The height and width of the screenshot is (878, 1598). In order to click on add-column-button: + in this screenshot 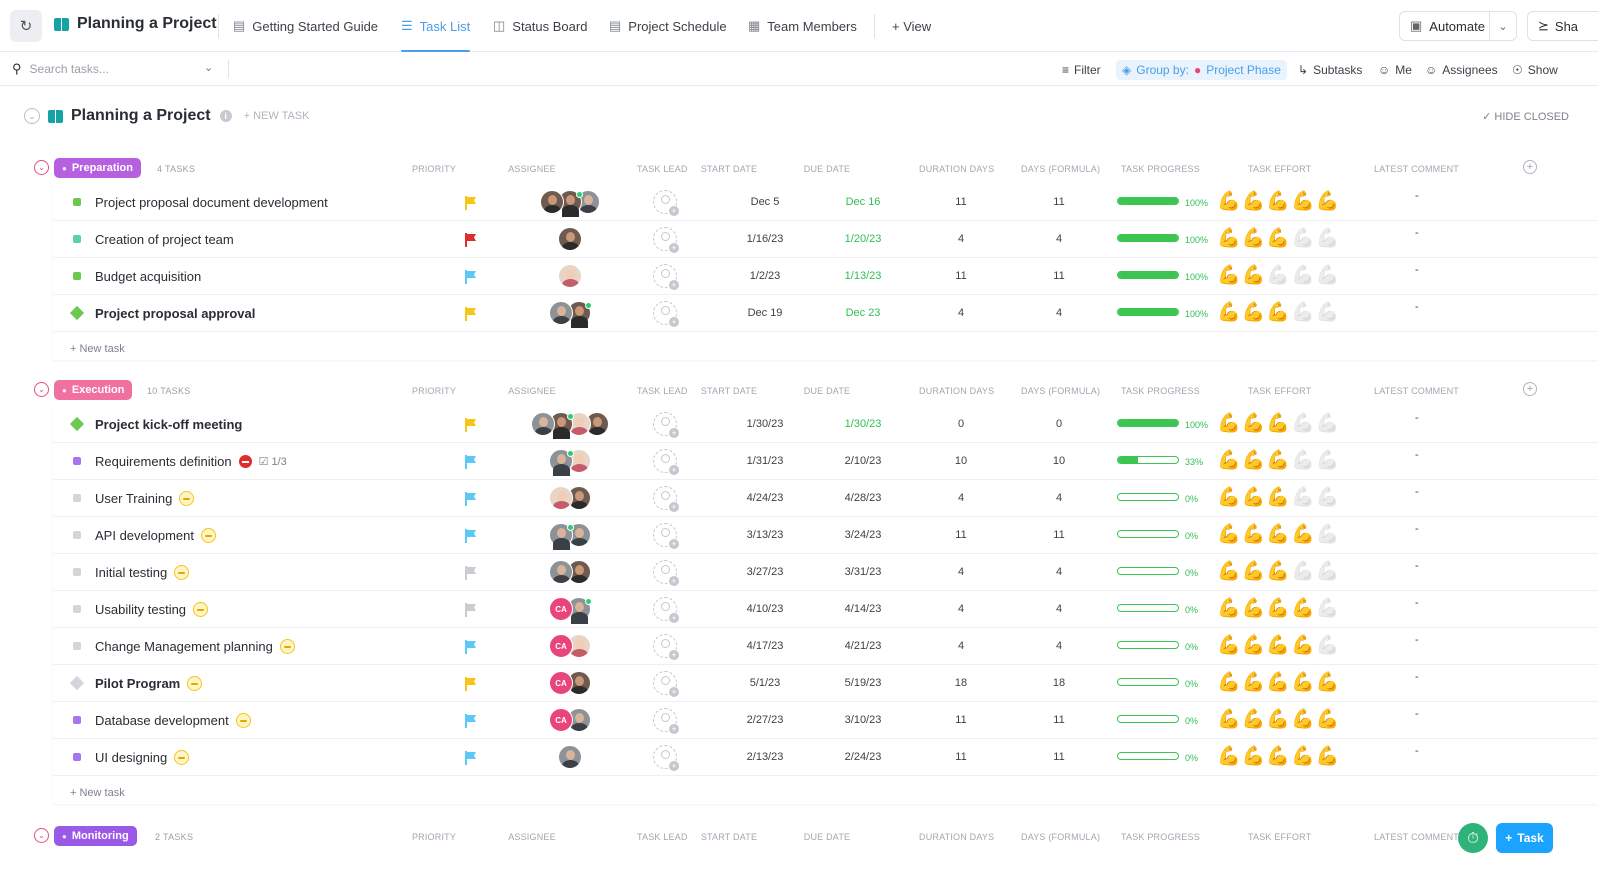, I will do `click(1530, 389)`.